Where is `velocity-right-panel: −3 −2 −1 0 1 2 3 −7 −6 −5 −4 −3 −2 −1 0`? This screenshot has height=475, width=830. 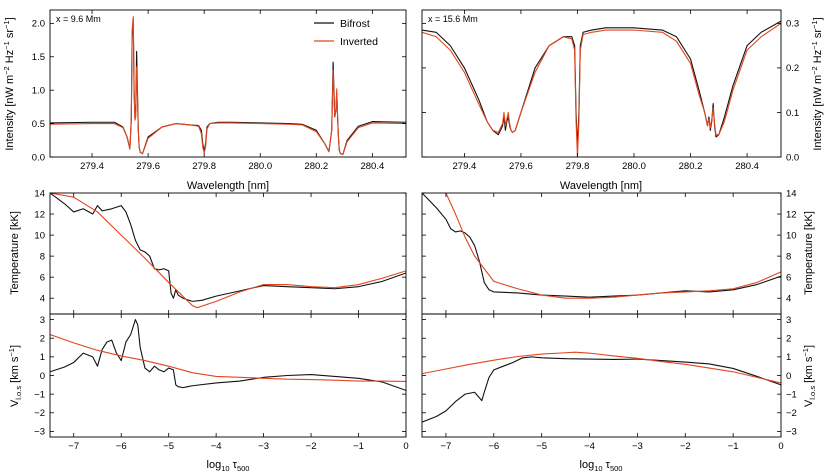 velocity-right-panel: −3 −2 −1 0 1 2 3 −7 −6 −5 −4 −3 −2 −1 0 is located at coordinates (609, 382).